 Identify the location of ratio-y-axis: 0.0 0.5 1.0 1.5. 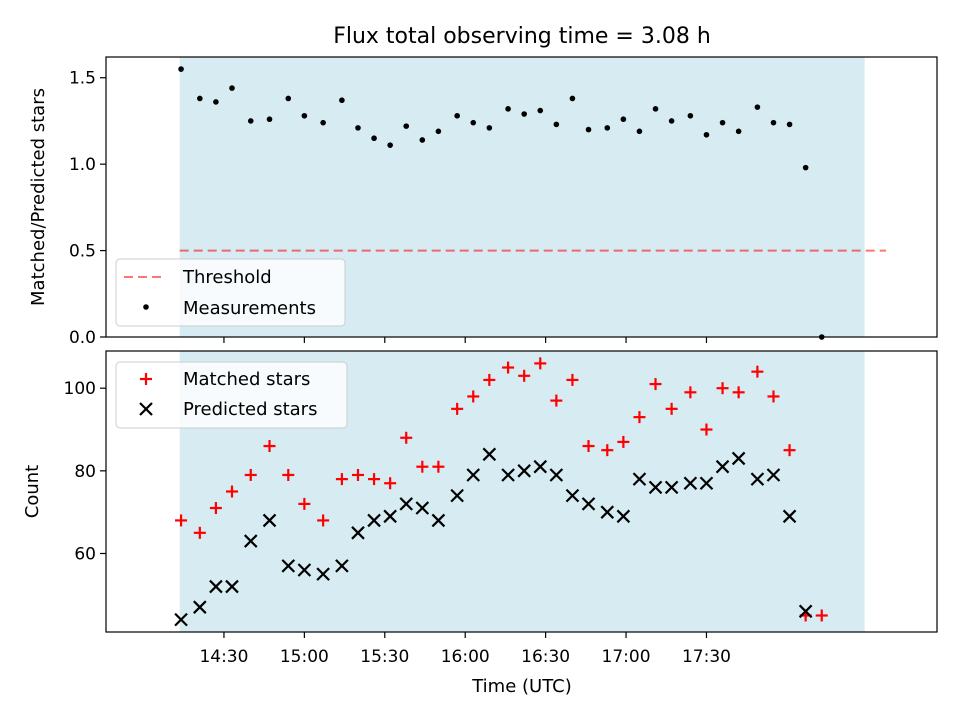
(87, 208).